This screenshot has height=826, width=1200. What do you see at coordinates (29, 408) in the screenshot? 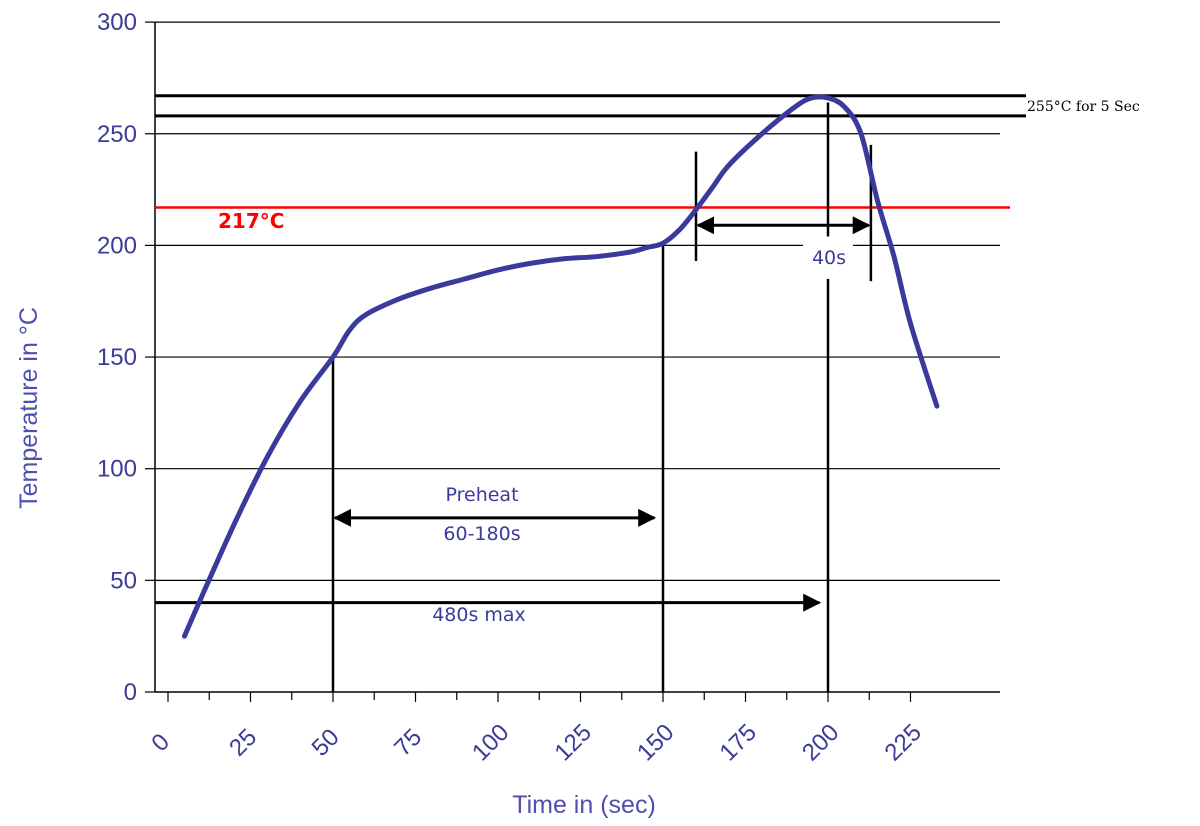
I see `y-axis-title: Temperature in °C` at bounding box center [29, 408].